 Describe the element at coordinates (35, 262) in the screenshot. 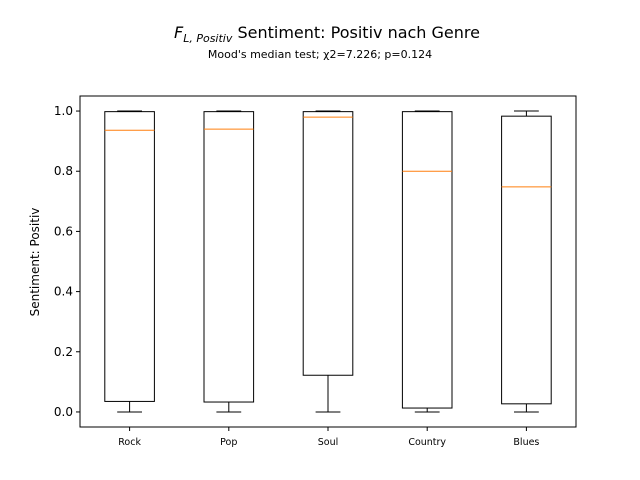

I see `y-axis-label: Sentiment: Positiv` at that location.